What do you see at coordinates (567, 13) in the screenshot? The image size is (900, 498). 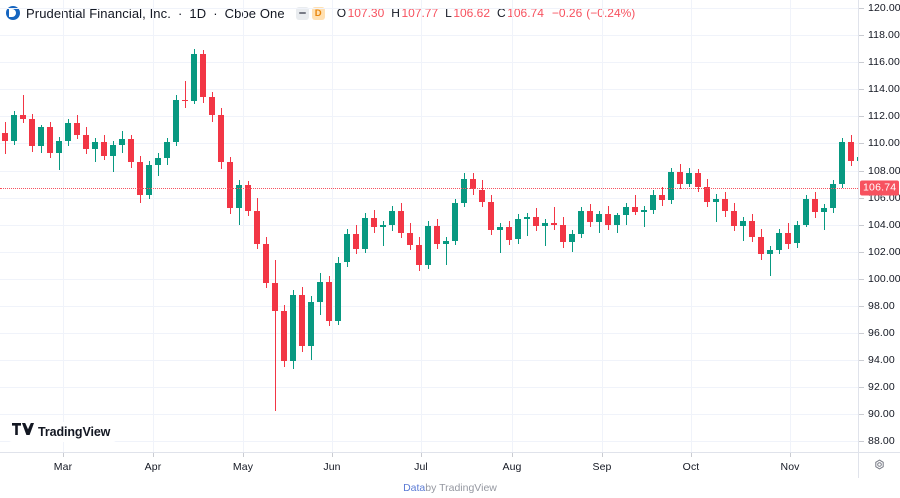 I see `ohlc-change: −0.26` at bounding box center [567, 13].